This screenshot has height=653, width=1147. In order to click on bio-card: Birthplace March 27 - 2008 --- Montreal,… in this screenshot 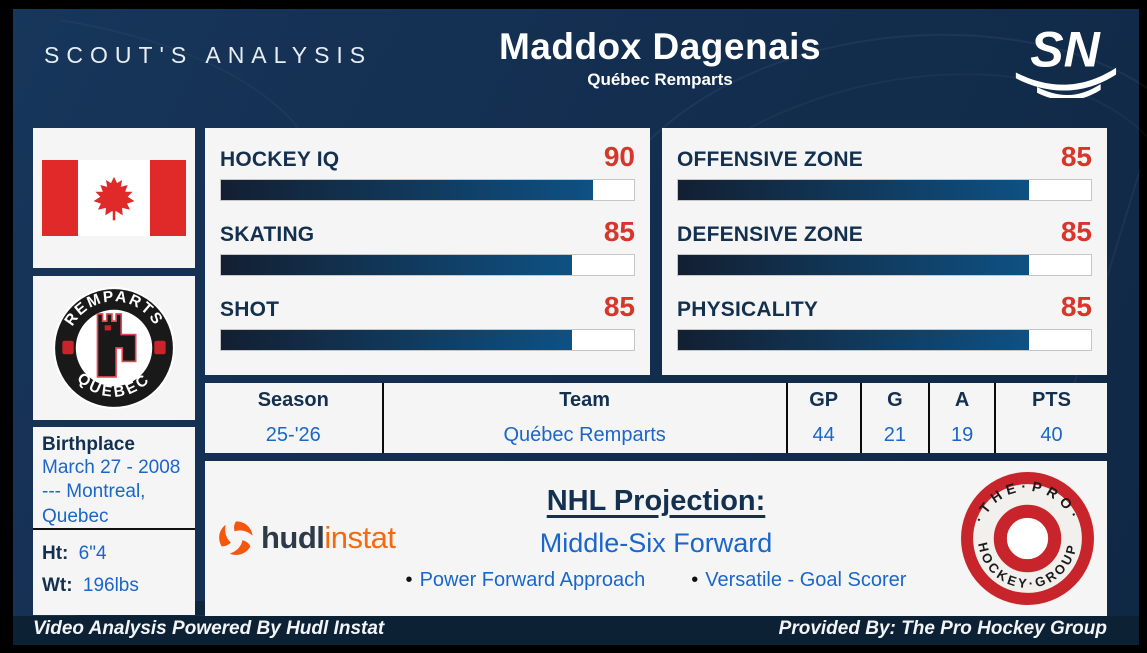, I will do `click(114, 521)`.